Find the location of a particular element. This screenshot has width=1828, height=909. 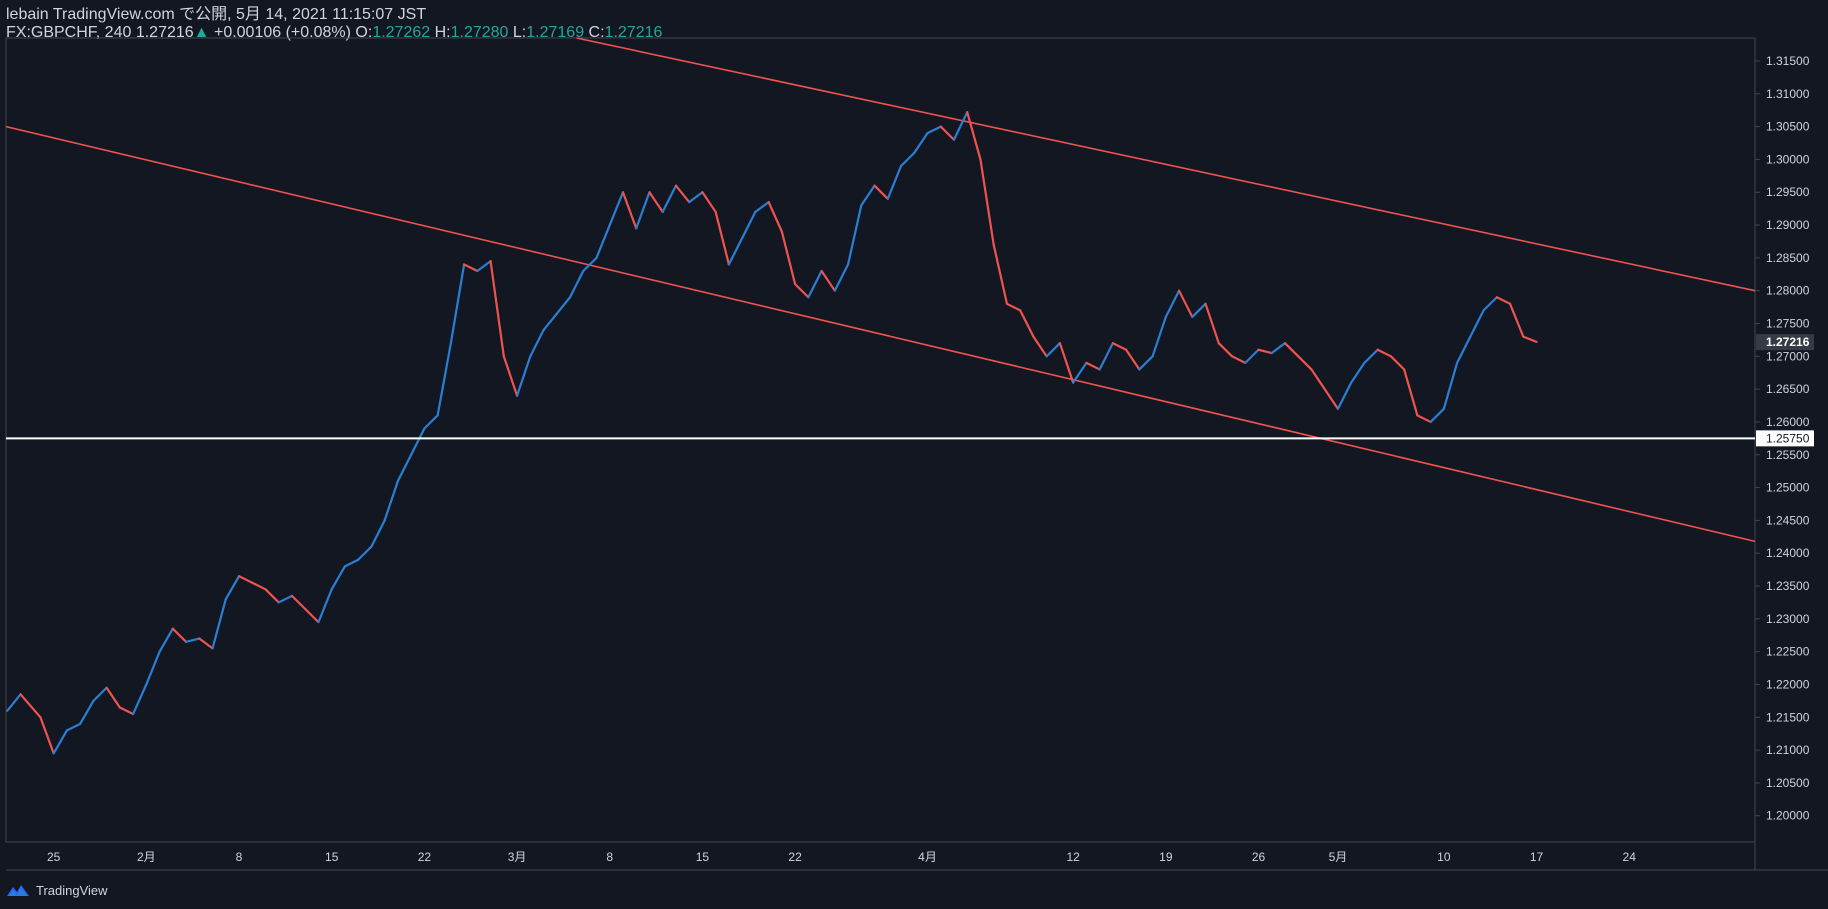

last-price-badge-label: 1.27216 is located at coordinates (1788, 342).